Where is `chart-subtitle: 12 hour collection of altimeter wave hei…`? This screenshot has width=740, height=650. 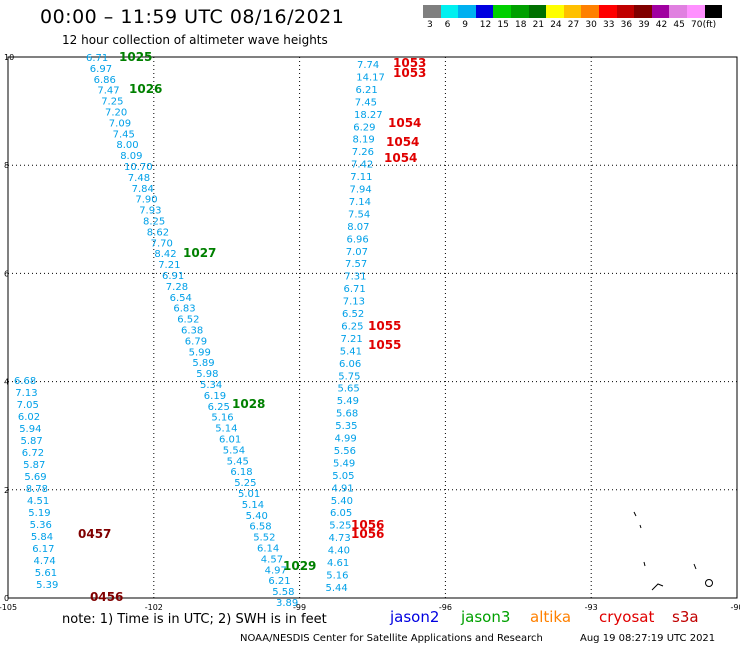 chart-subtitle: 12 hour collection of altimeter wave hei… is located at coordinates (195, 40).